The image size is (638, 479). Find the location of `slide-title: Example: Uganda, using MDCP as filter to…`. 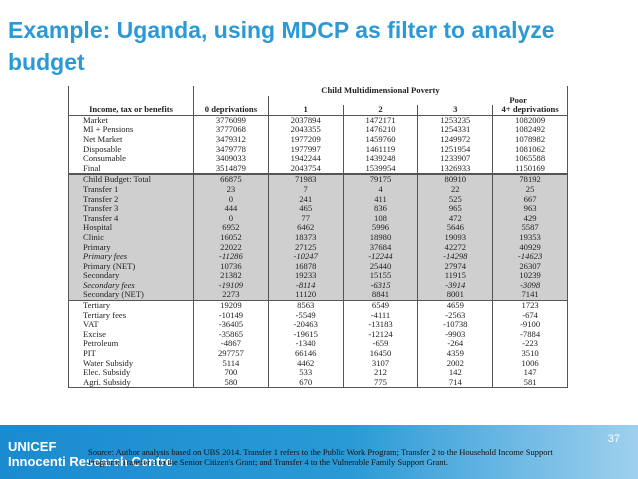

slide-title: Example: Uganda, using MDCP as filter to… is located at coordinates (281, 46).